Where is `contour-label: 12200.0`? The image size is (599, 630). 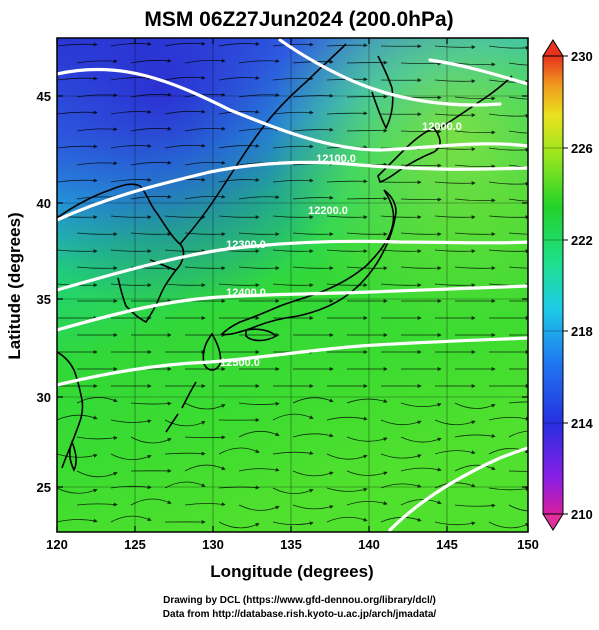
contour-label: 12200.0 is located at coordinates (328, 211).